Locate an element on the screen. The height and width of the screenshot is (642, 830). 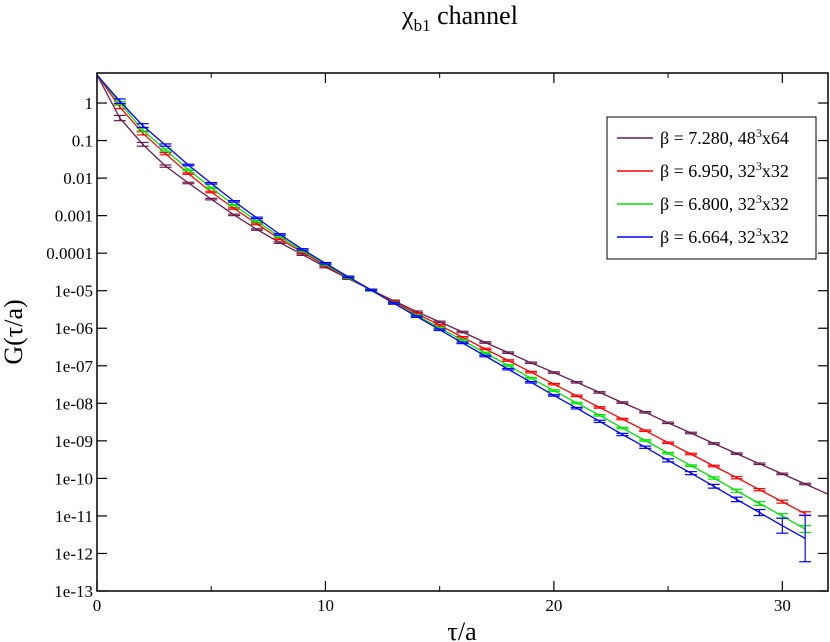
x-tick-label: 20 is located at coordinates (553, 605).